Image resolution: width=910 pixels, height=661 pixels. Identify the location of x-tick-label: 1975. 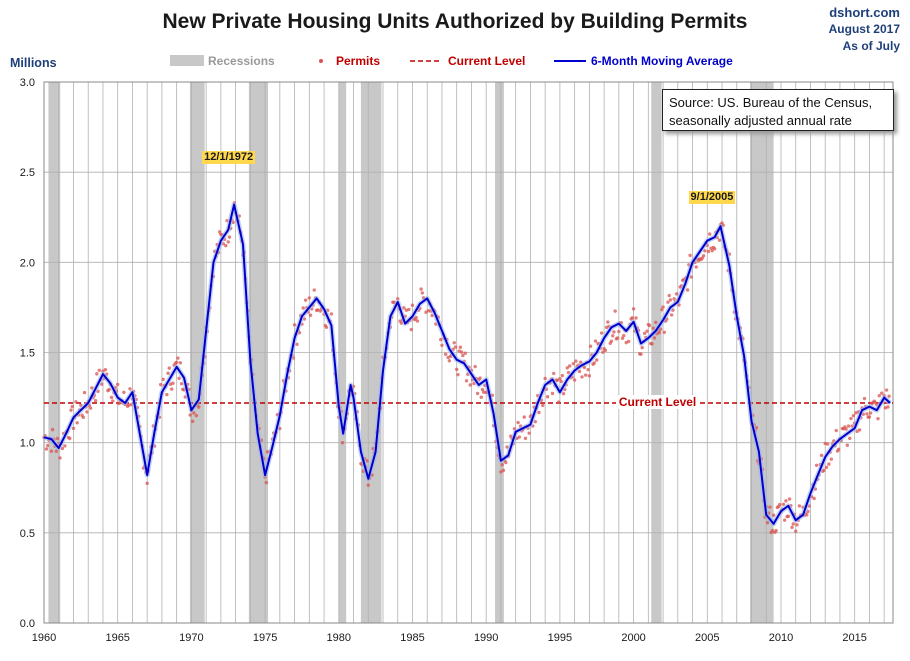
(265, 638).